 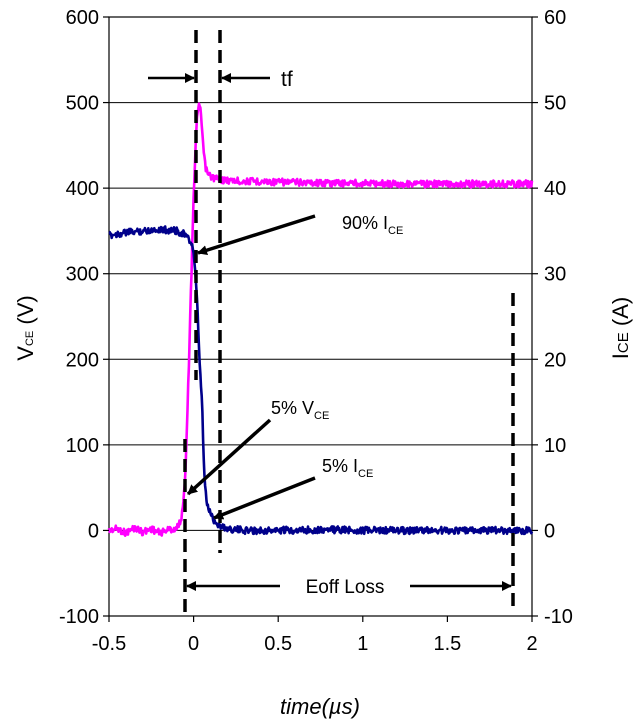 What do you see at coordinates (229, 457) in the screenshot?
I see `vce5-arrow` at bounding box center [229, 457].